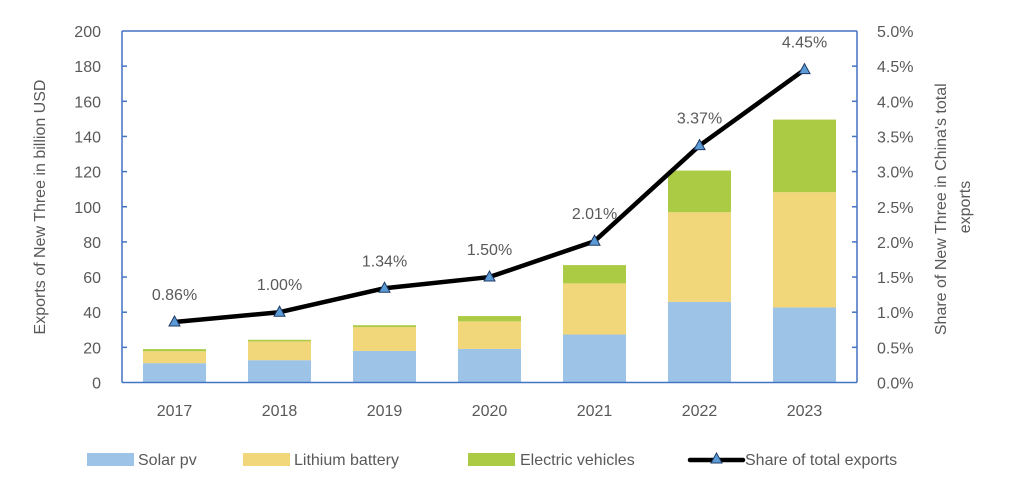 This screenshot has height=499, width=1024. Describe the element at coordinates (941, 209) in the screenshot. I see `y2-axis-title-line-1: Share of New Three in China's total` at that location.